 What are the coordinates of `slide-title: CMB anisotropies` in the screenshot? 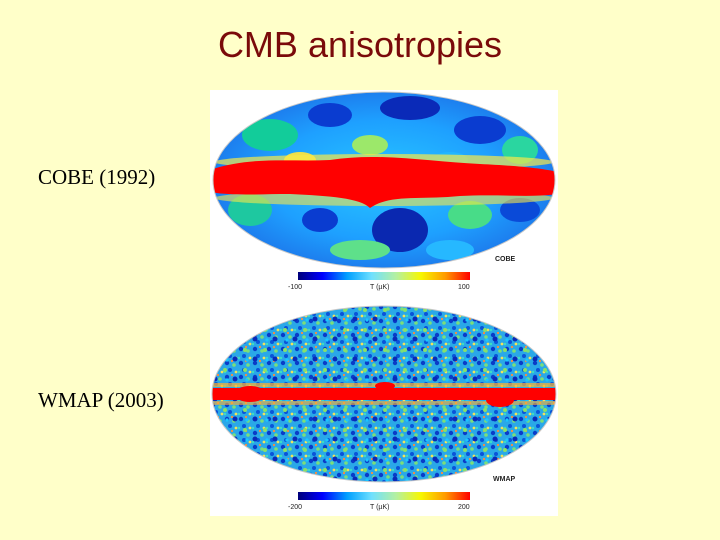 It's located at (360, 44).